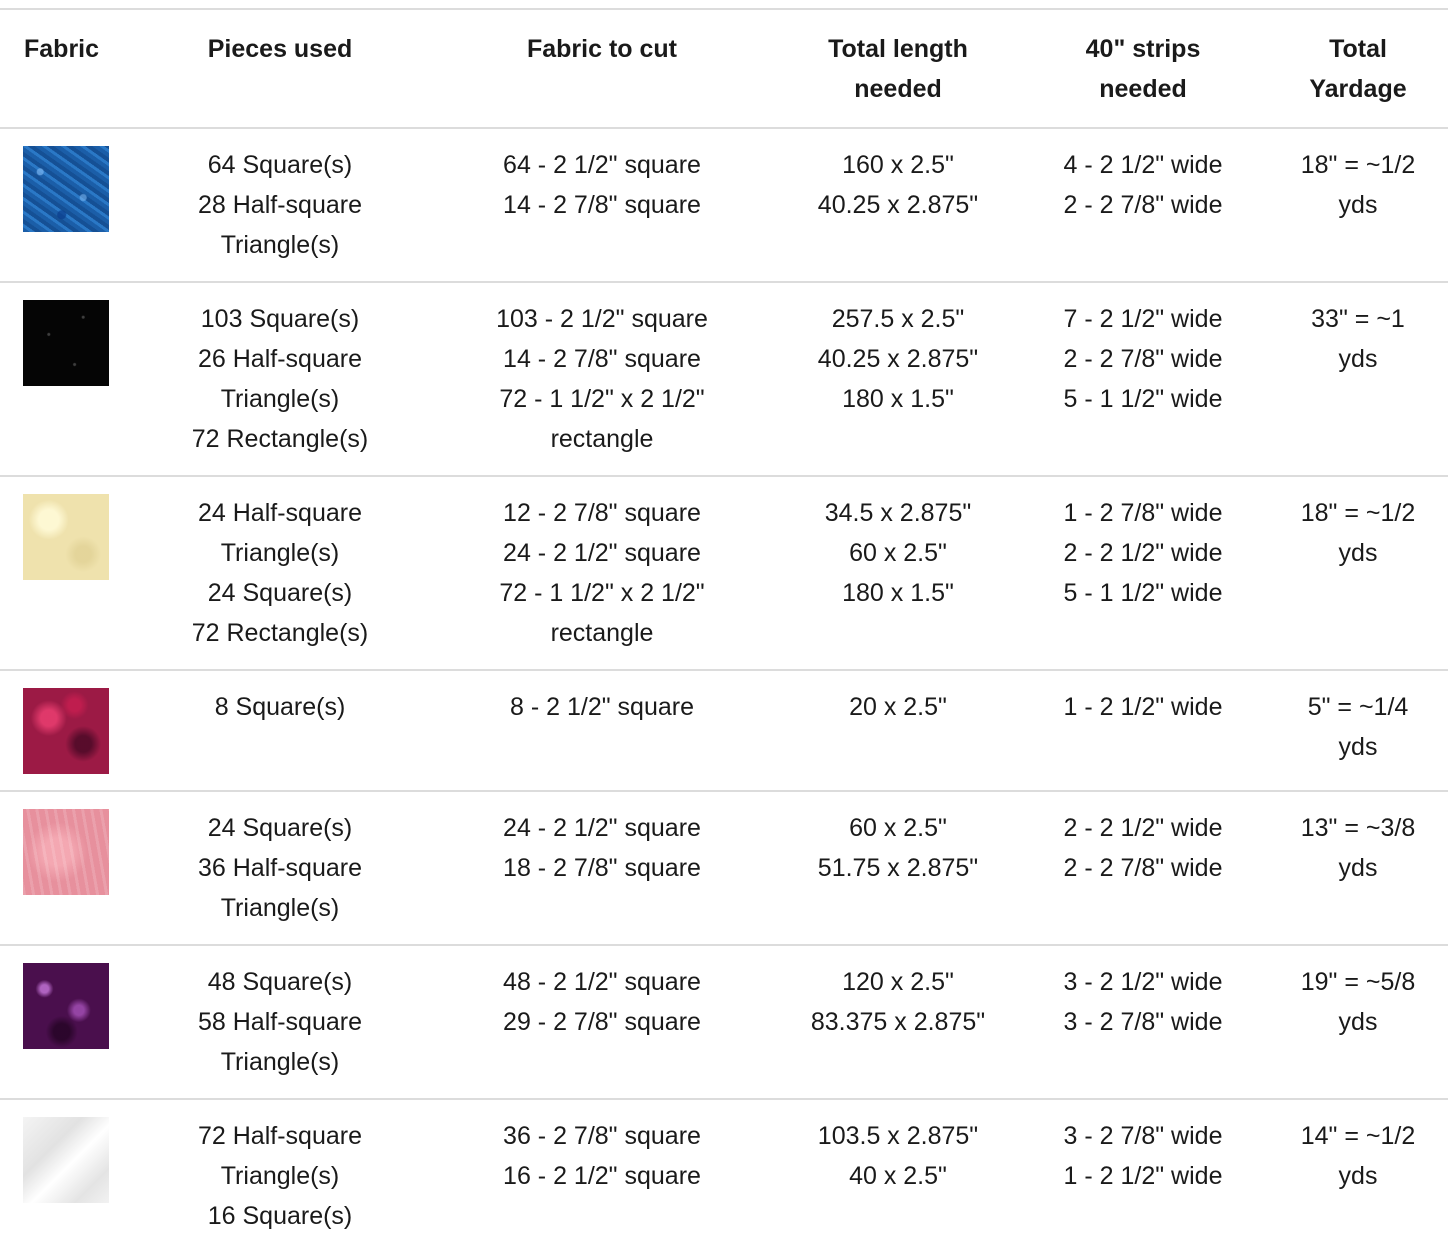  What do you see at coordinates (1358, 205) in the screenshot?
I see `yardage-cell: 18" = ~1/2 yds` at bounding box center [1358, 205].